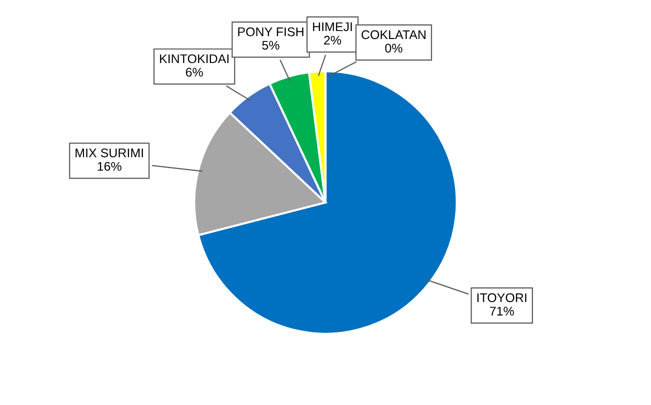 The width and height of the screenshot is (651, 405). I want to click on slice-label: KINTOKIDAI, so click(194, 59).